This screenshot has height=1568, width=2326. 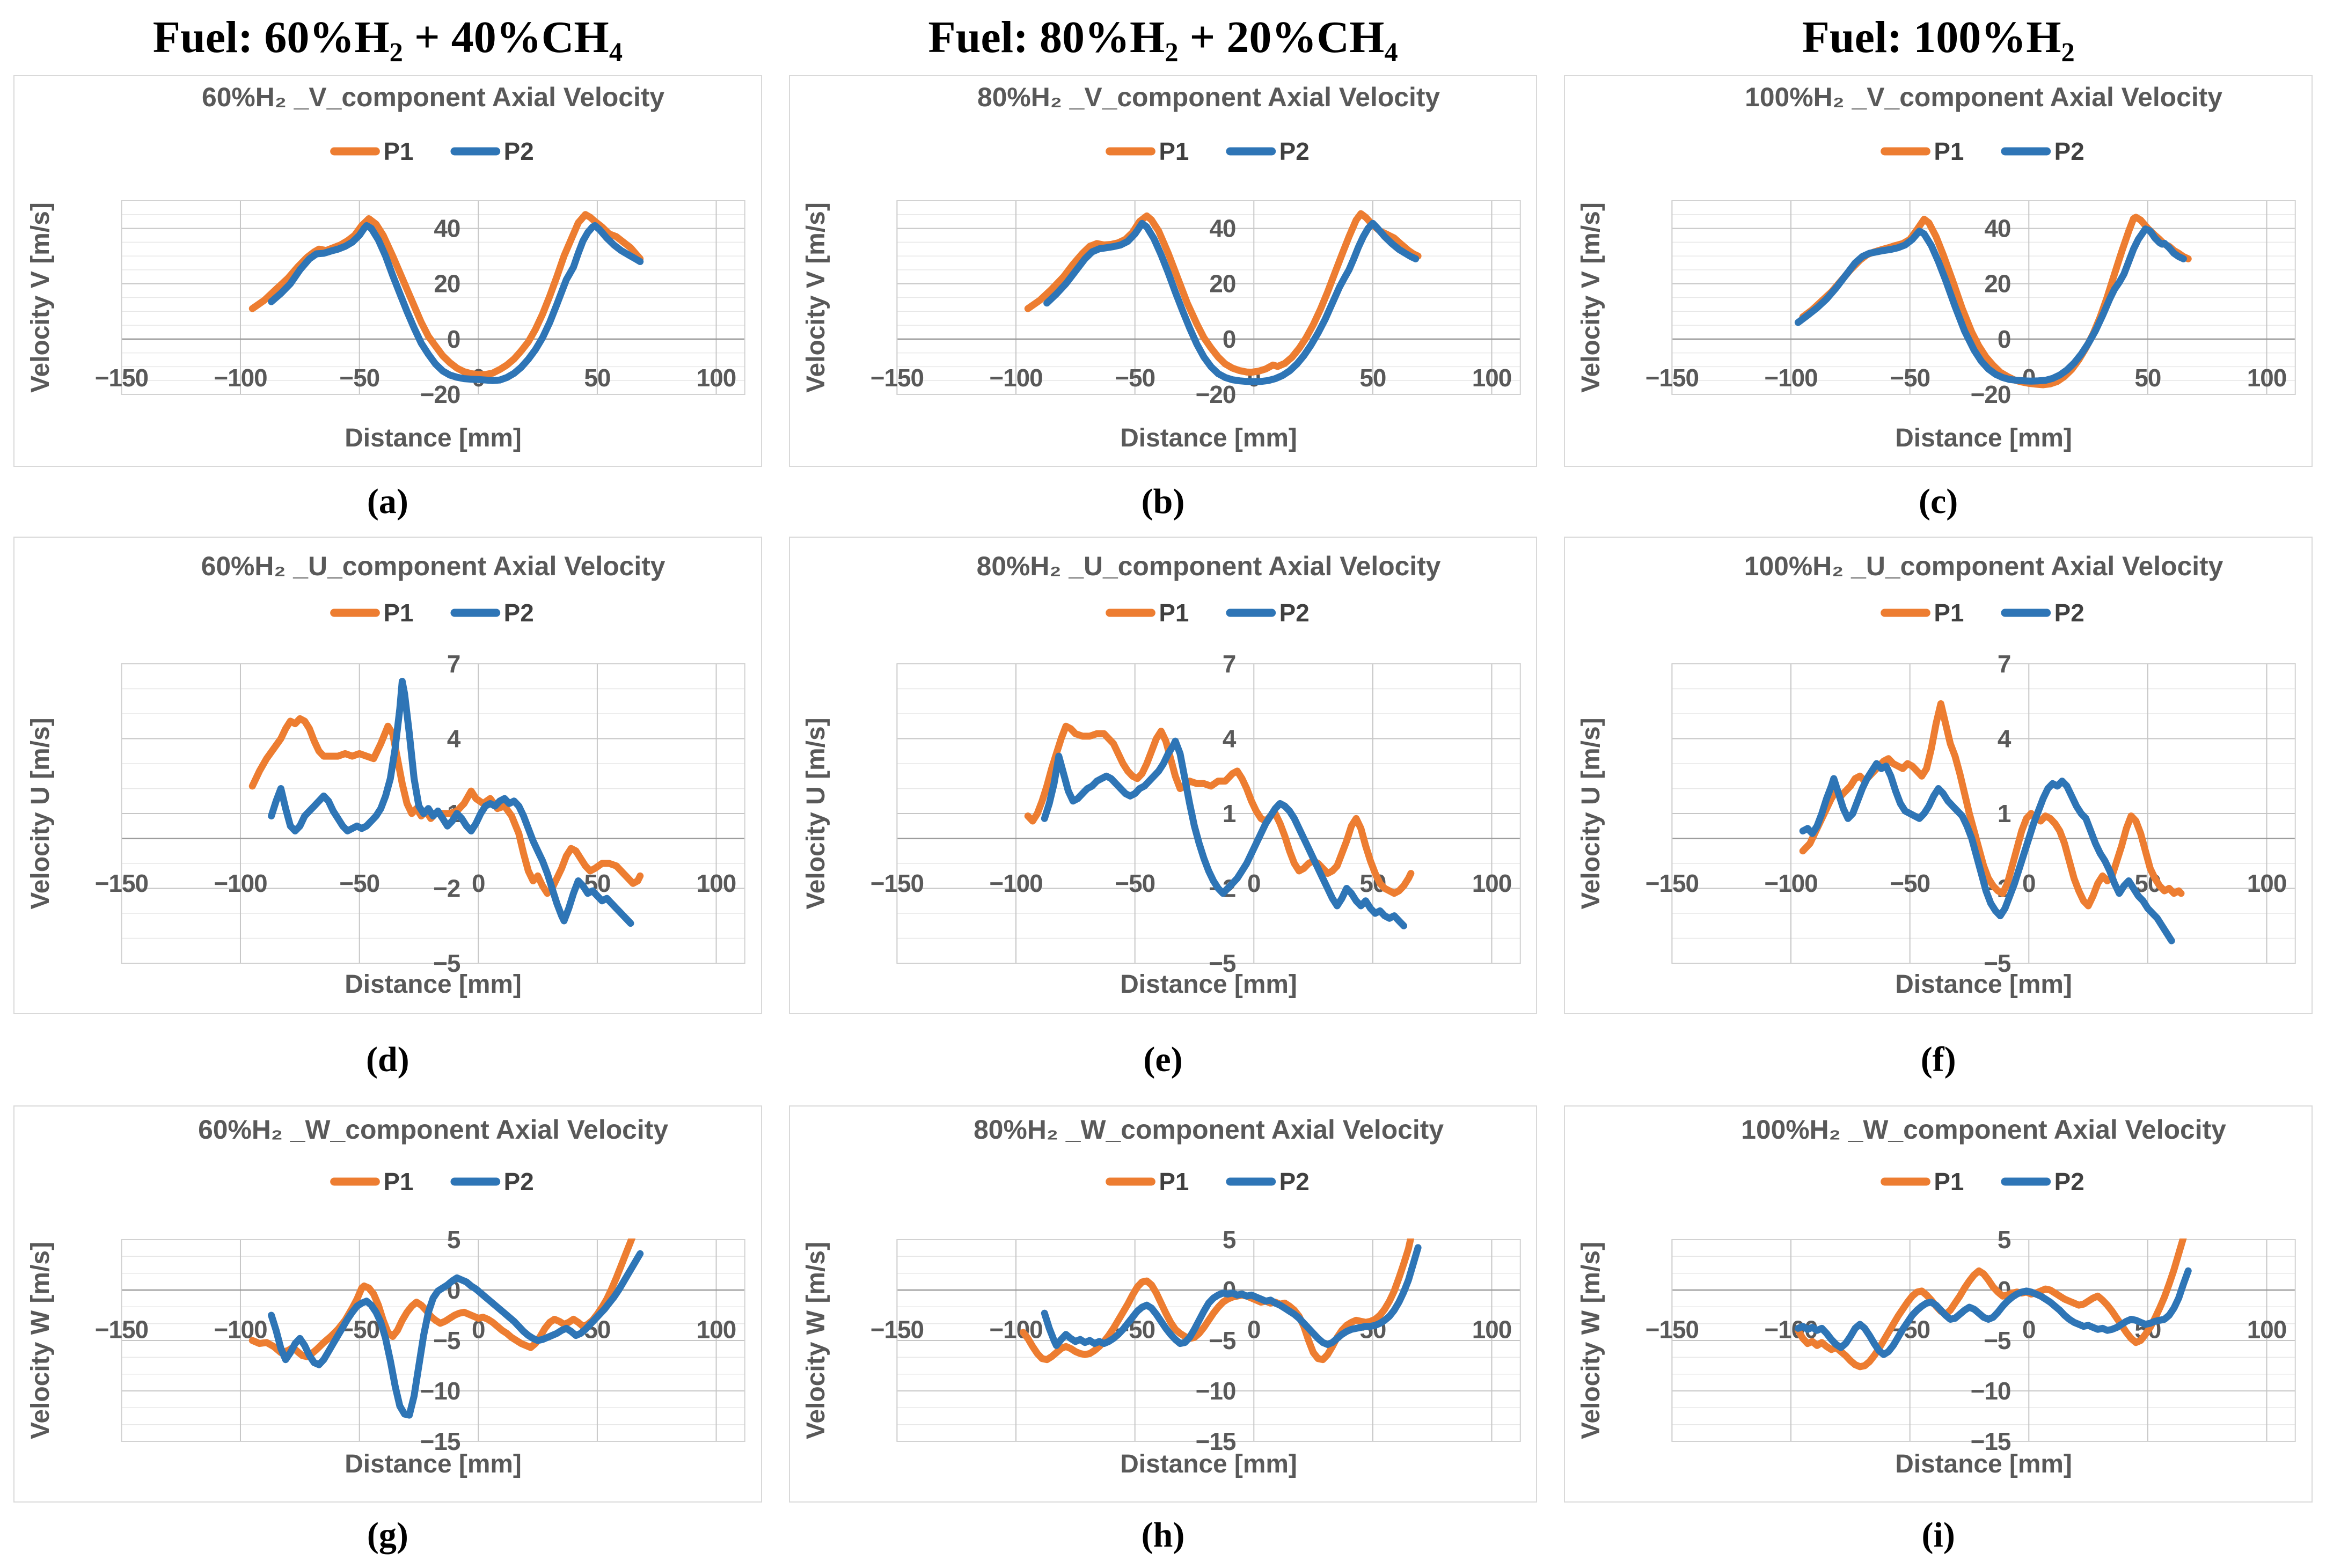 I want to click on chart-title: 100%H₂ _V_component Axial Velocity, so click(x=1983, y=97).